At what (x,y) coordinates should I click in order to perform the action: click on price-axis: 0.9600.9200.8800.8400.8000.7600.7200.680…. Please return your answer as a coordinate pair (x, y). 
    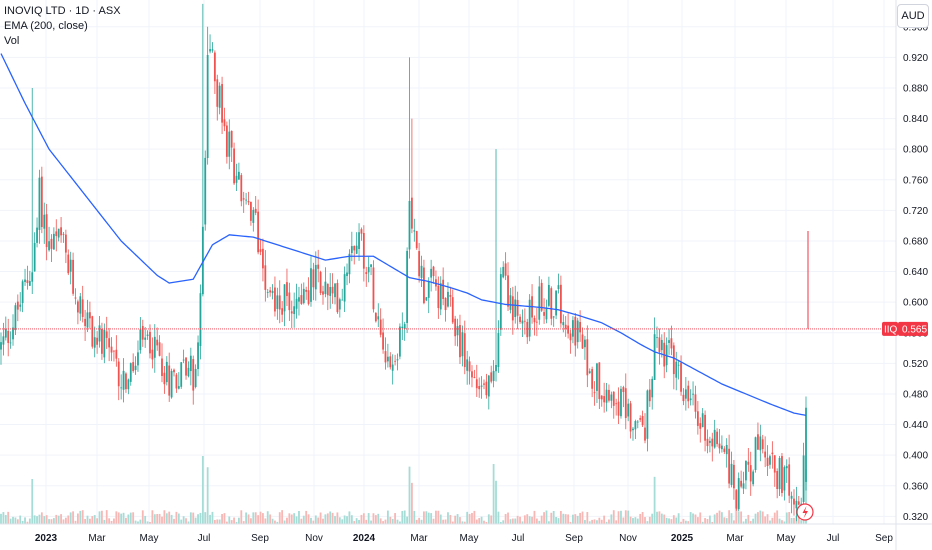
    Looking at the image, I should click on (915, 272).